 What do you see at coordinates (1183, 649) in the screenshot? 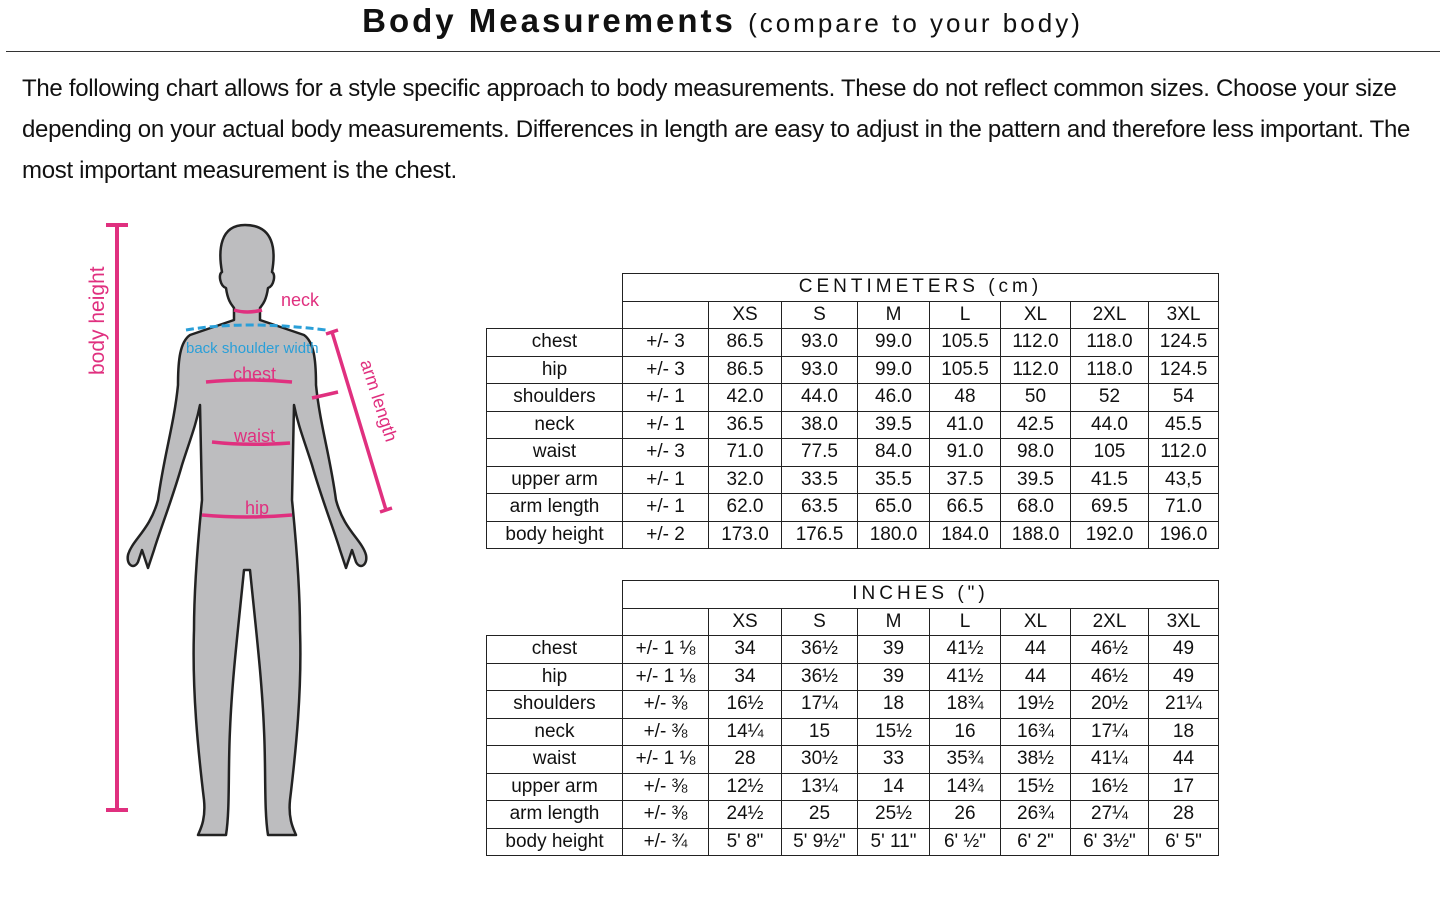
I see `value-cell: 49` at bounding box center [1183, 649].